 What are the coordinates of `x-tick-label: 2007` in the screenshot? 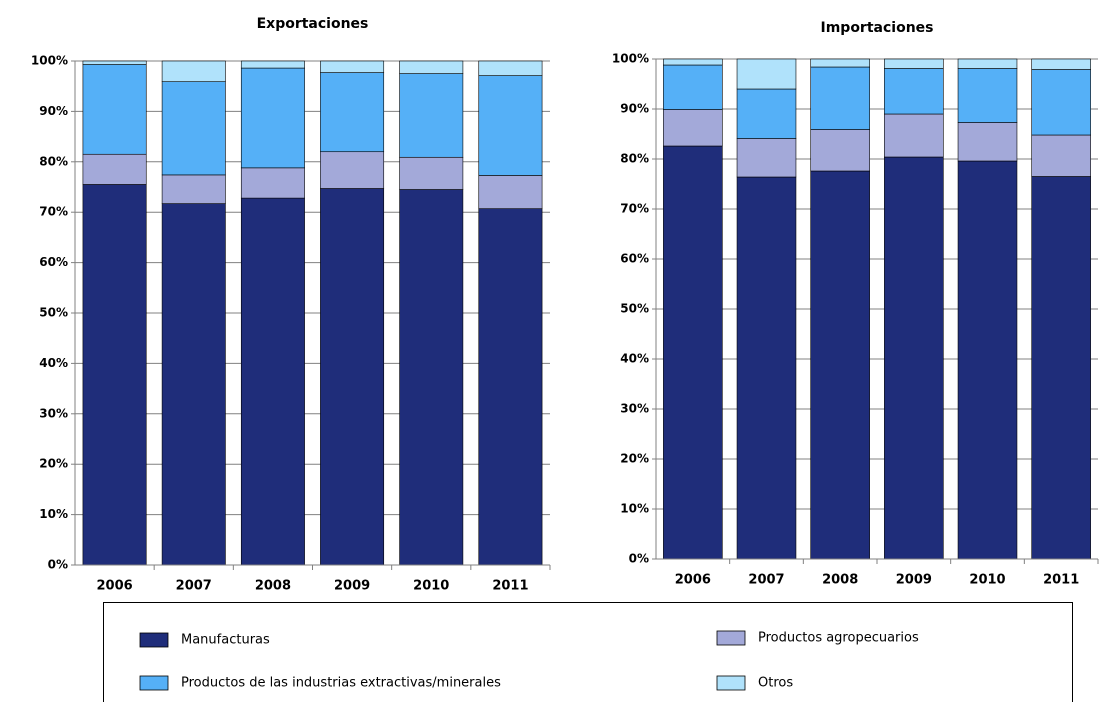 It's located at (766, 580).